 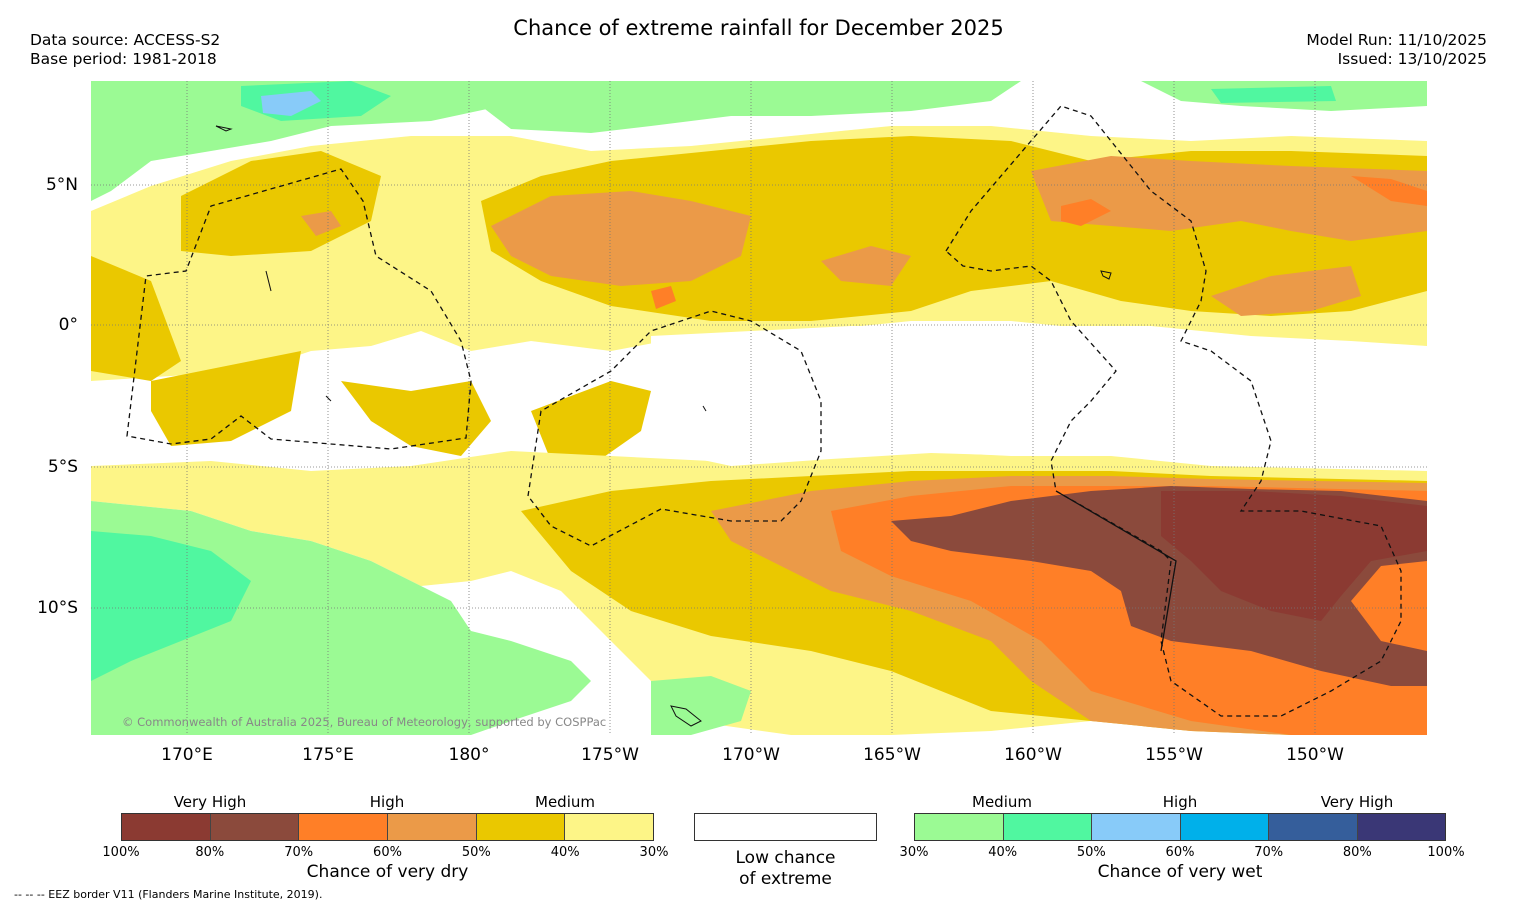 What do you see at coordinates (121, 852) in the screenshot?
I see `dry-tick-label: 100%` at bounding box center [121, 852].